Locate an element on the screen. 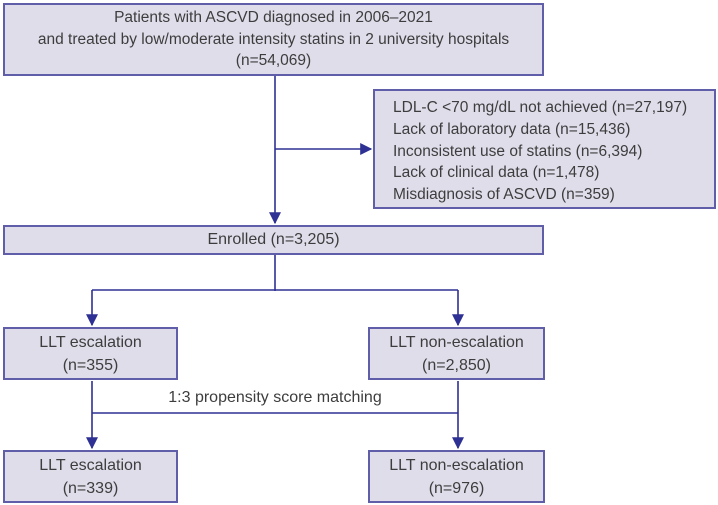  llt-escalation-matched-count: (n=339) is located at coordinates (90, 488).